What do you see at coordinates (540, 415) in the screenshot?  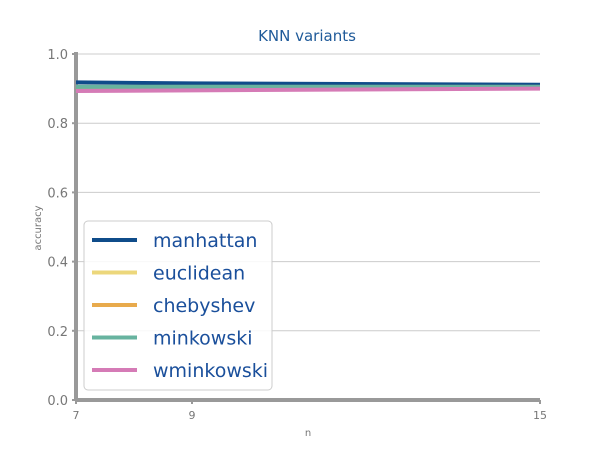 I see `x-tick-label: 15` at bounding box center [540, 415].